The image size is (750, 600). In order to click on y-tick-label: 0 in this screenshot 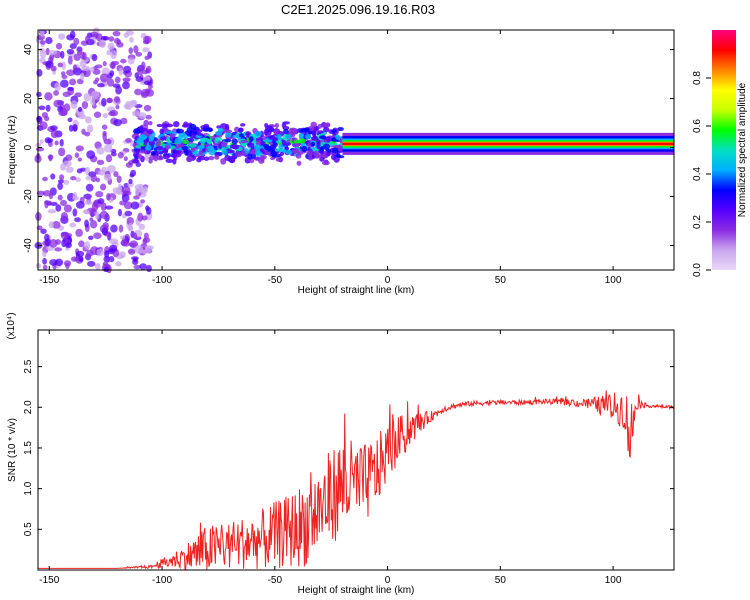, I will do `click(28, 147)`.